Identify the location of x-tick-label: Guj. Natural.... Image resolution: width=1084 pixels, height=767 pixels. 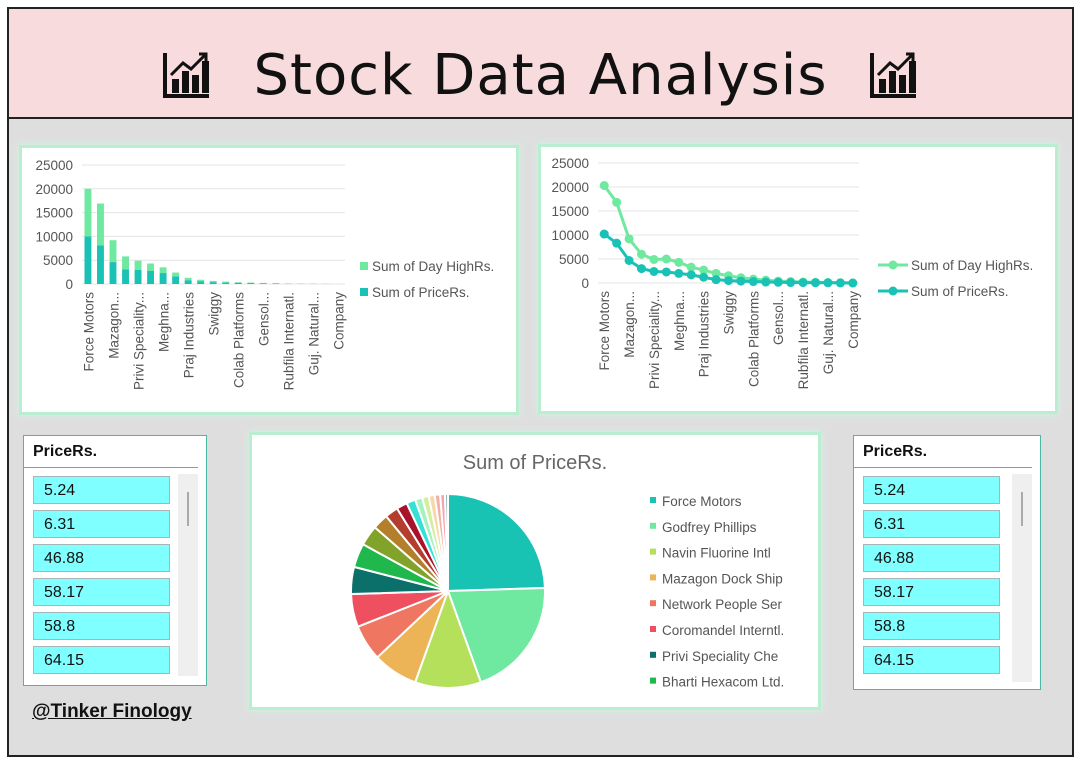
(314, 333).